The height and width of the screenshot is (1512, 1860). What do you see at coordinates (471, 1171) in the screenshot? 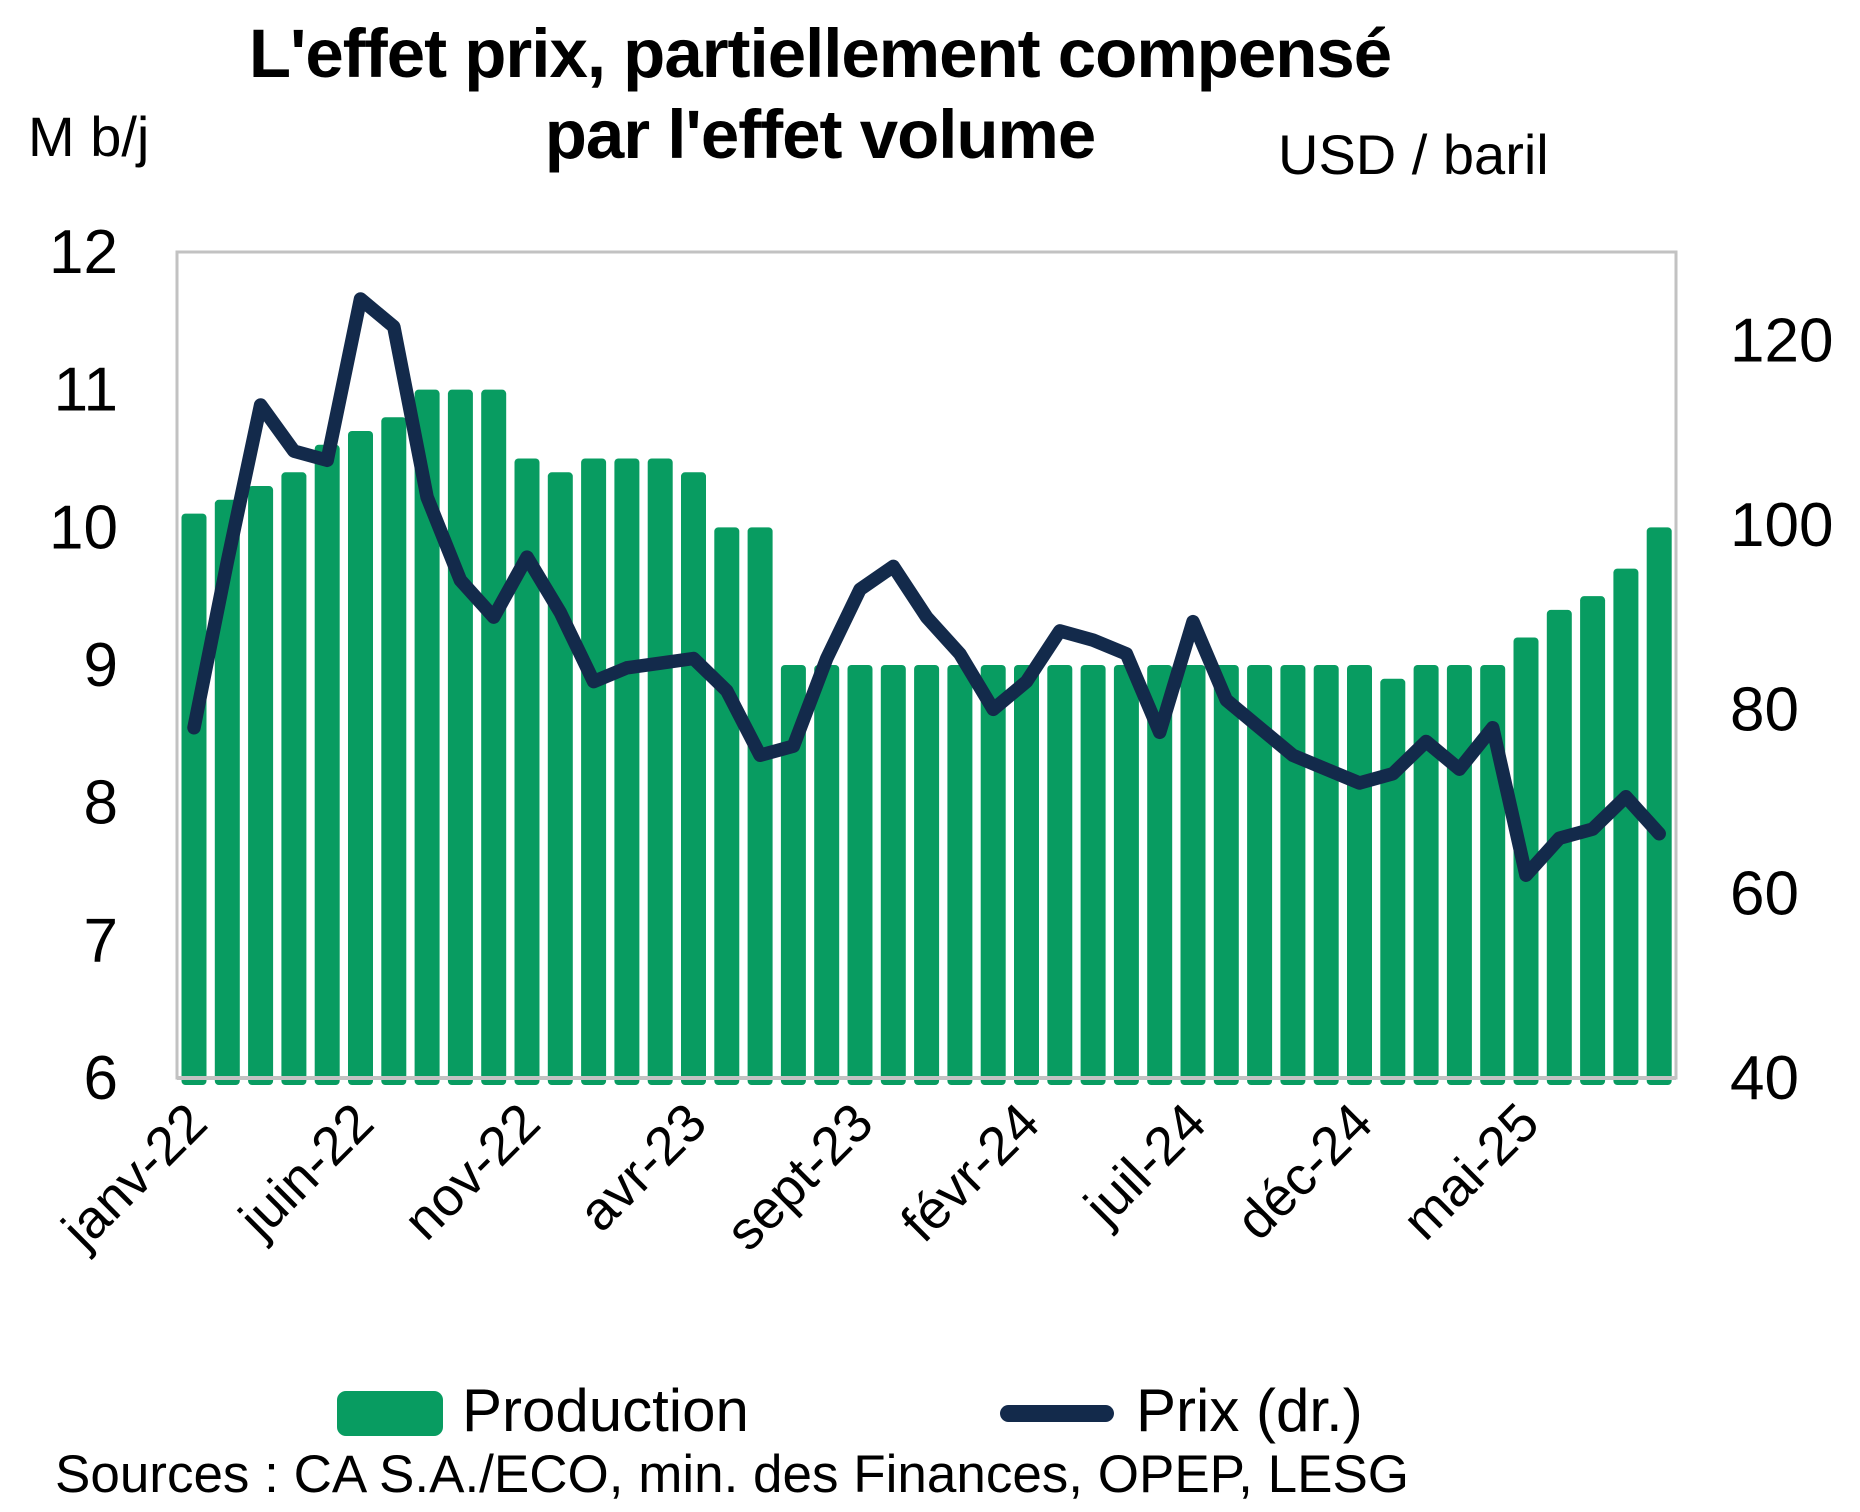
I see `x-axis-tick-label: nov-22` at bounding box center [471, 1171].